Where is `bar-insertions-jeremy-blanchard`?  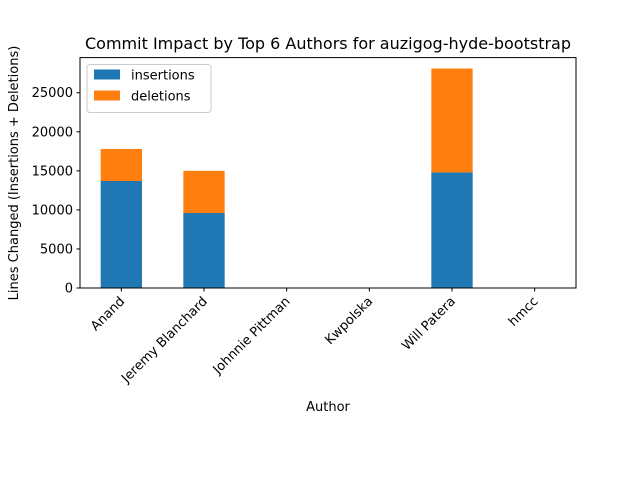
bar-insertions-jeremy-blanchard is located at coordinates (204, 250).